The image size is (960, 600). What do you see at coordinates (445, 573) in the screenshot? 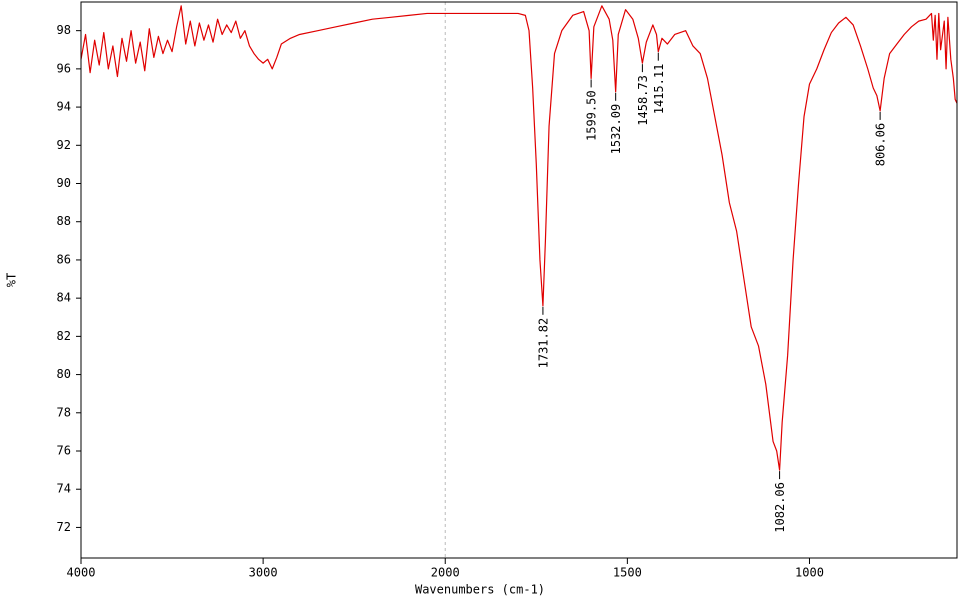
I see `x-tick-label: 2000` at bounding box center [445, 573].